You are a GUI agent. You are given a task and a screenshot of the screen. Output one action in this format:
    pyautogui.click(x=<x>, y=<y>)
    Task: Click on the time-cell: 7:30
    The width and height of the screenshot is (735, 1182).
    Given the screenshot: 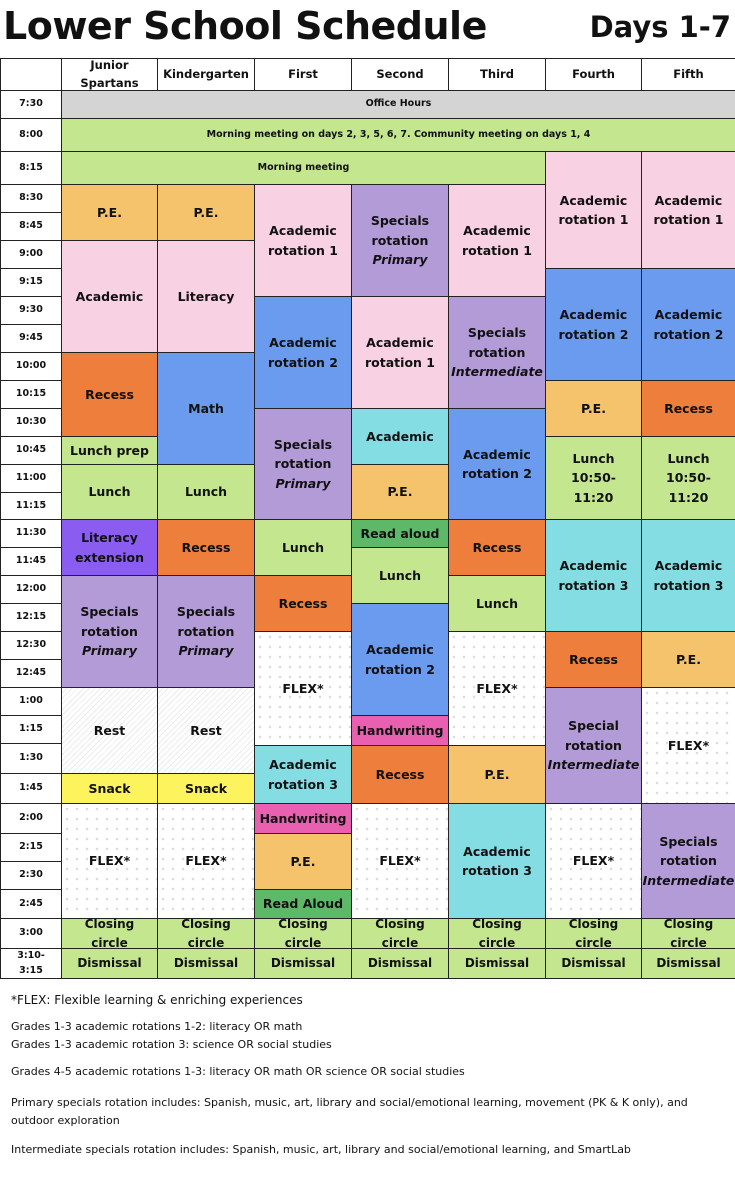 What is the action you would take?
    pyautogui.click(x=31, y=104)
    